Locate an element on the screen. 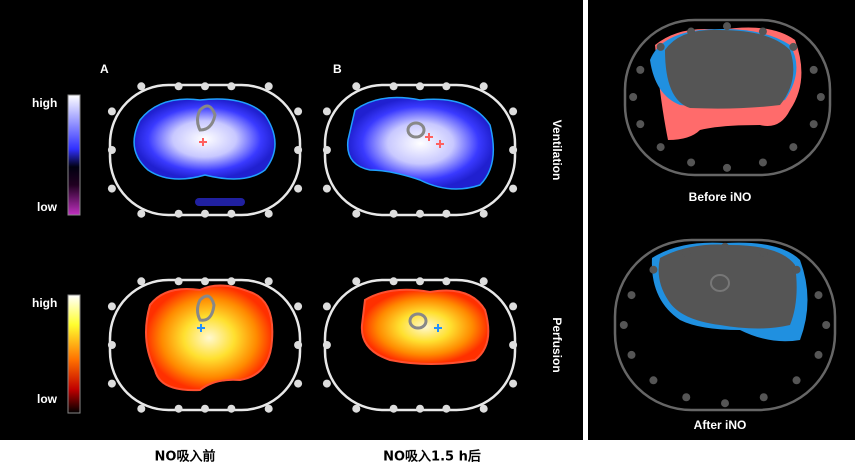 This screenshot has width=855, height=472. row-title: Ventilation is located at coordinates (557, 150).